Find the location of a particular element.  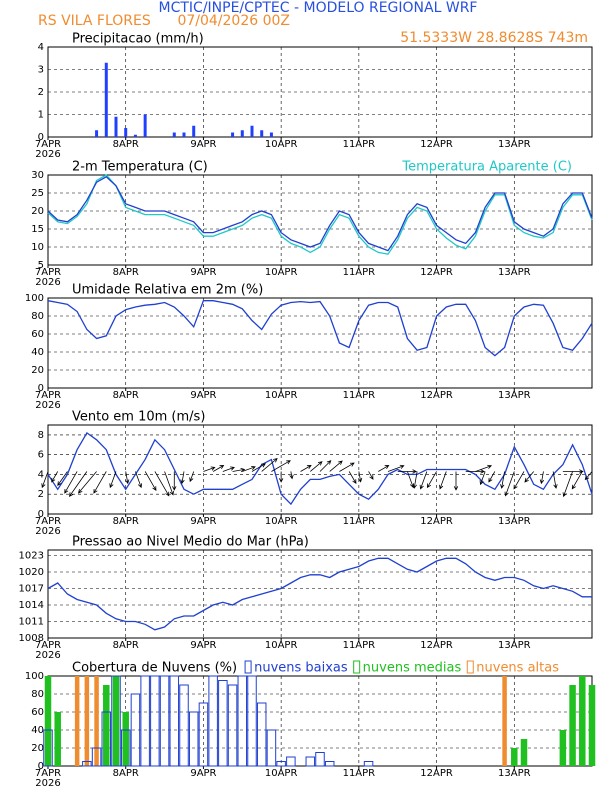

legend-swatch is located at coordinates (357, 667).